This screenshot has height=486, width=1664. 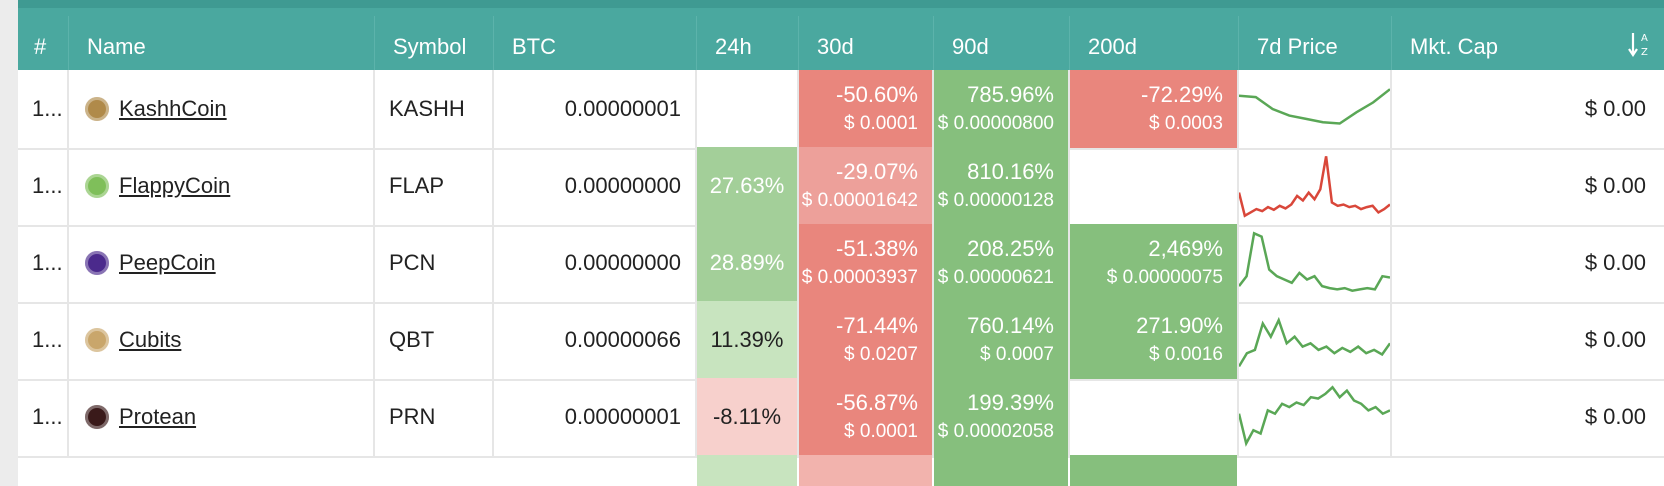 What do you see at coordinates (881, 431) in the screenshot?
I see `change-d30-usd: $ 0.0001` at bounding box center [881, 431].